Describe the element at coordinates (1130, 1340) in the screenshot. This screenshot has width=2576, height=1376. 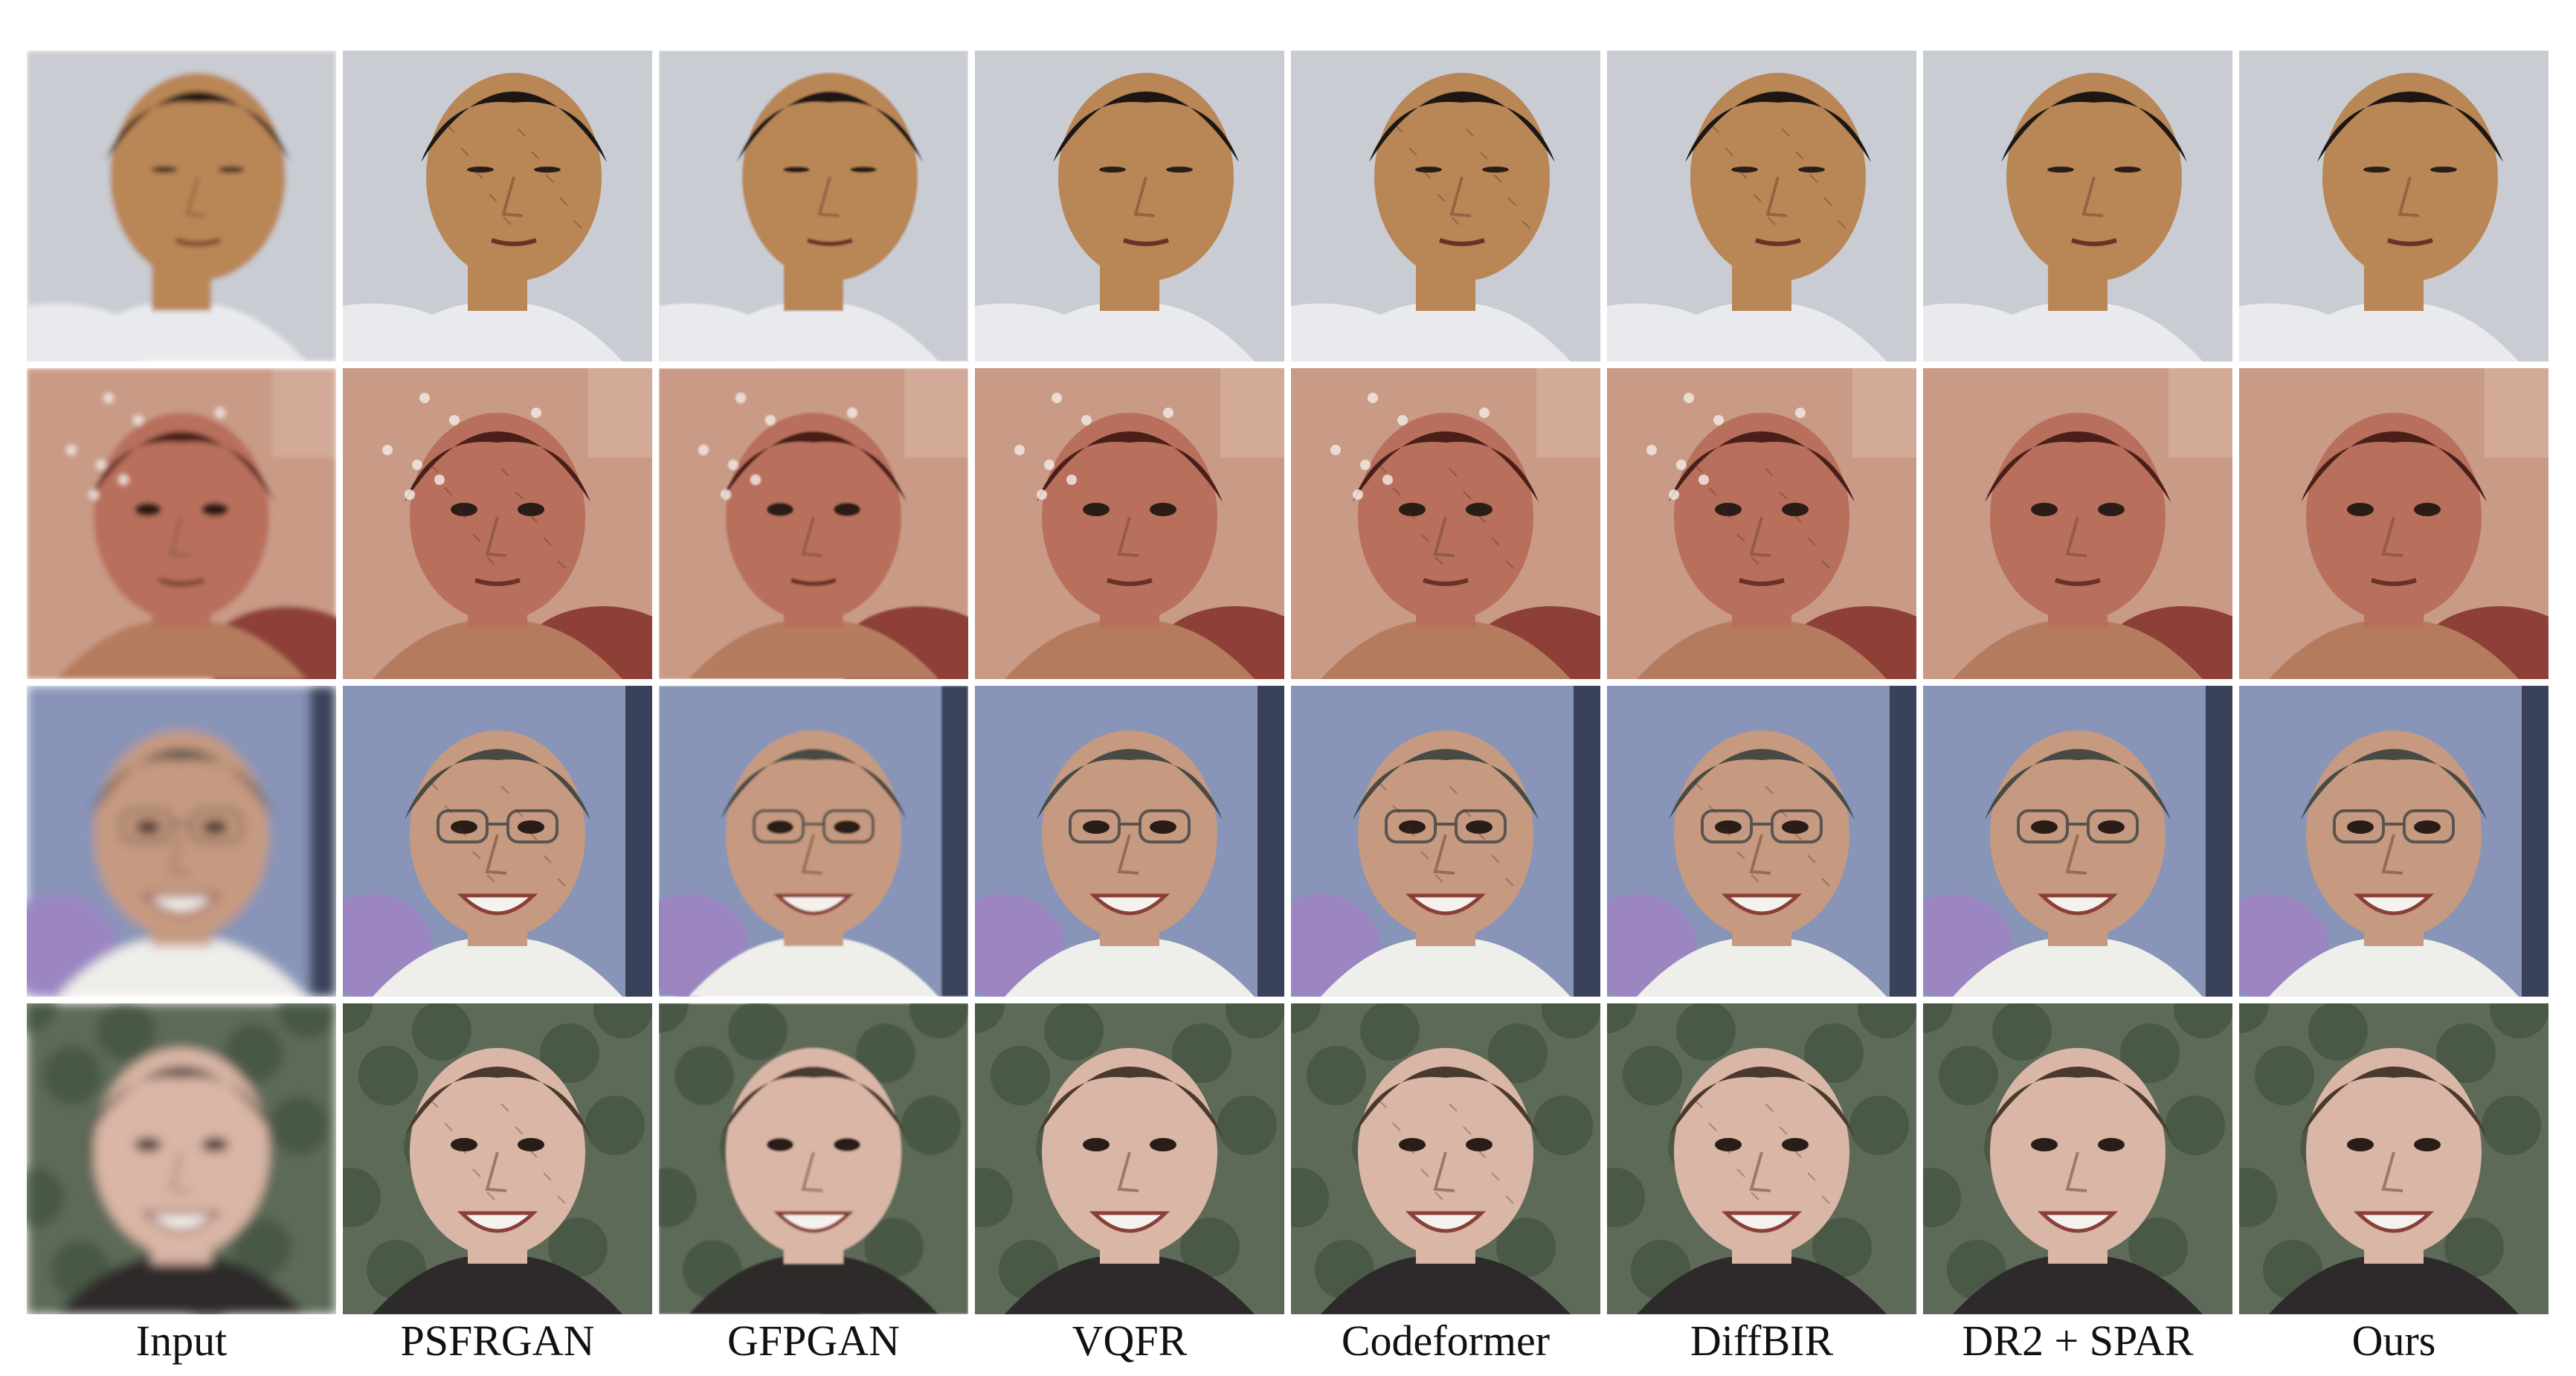
I see `method-label: VQFR` at that location.